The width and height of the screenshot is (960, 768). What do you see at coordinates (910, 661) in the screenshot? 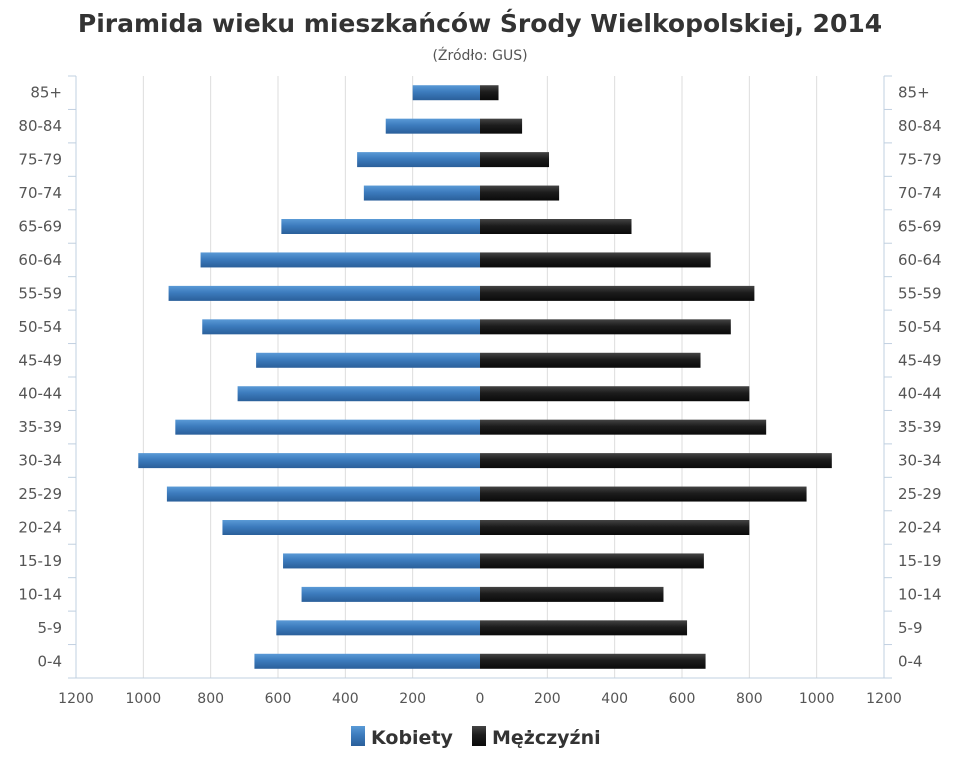
I see `y-tick-label-right: 0-4` at bounding box center [910, 661].